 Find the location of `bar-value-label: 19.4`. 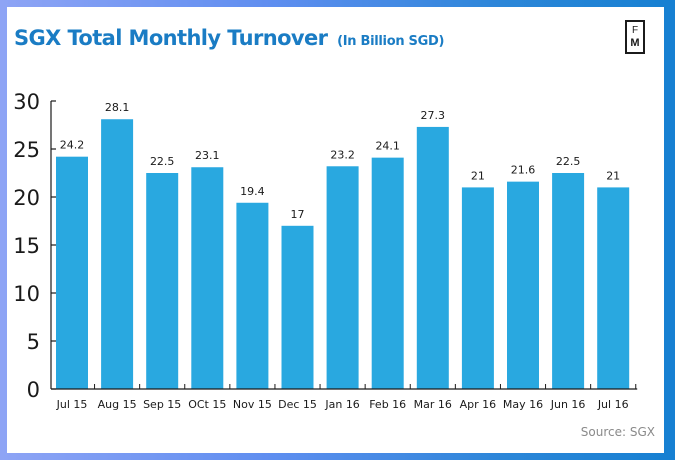

bar-value-label: 19.4 is located at coordinates (252, 191).